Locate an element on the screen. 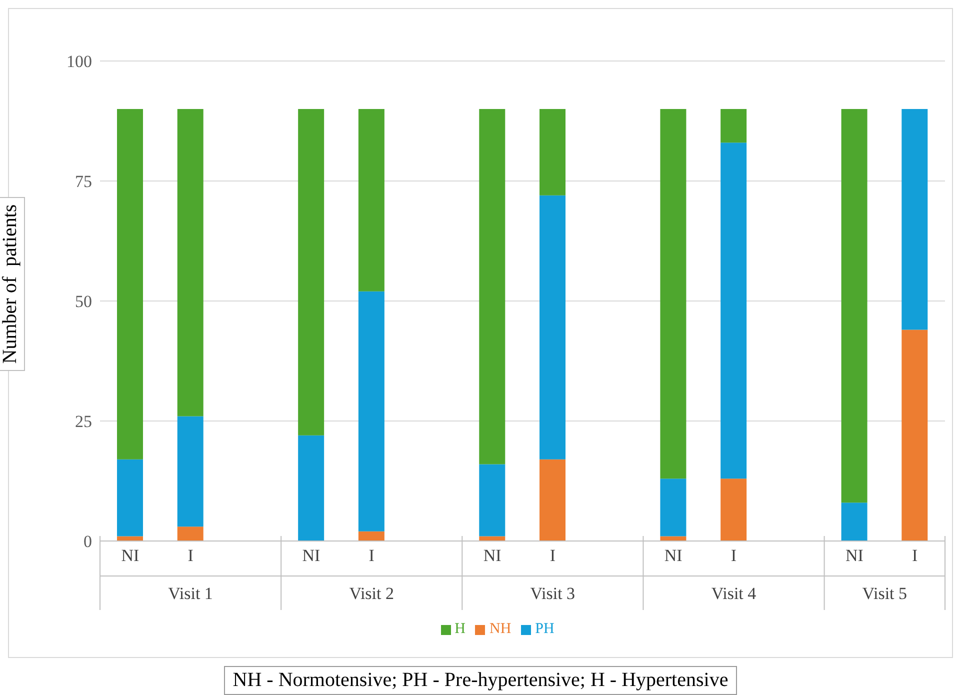 This screenshot has width=963, height=695. text: Visit 4 is located at coordinates (734, 593).